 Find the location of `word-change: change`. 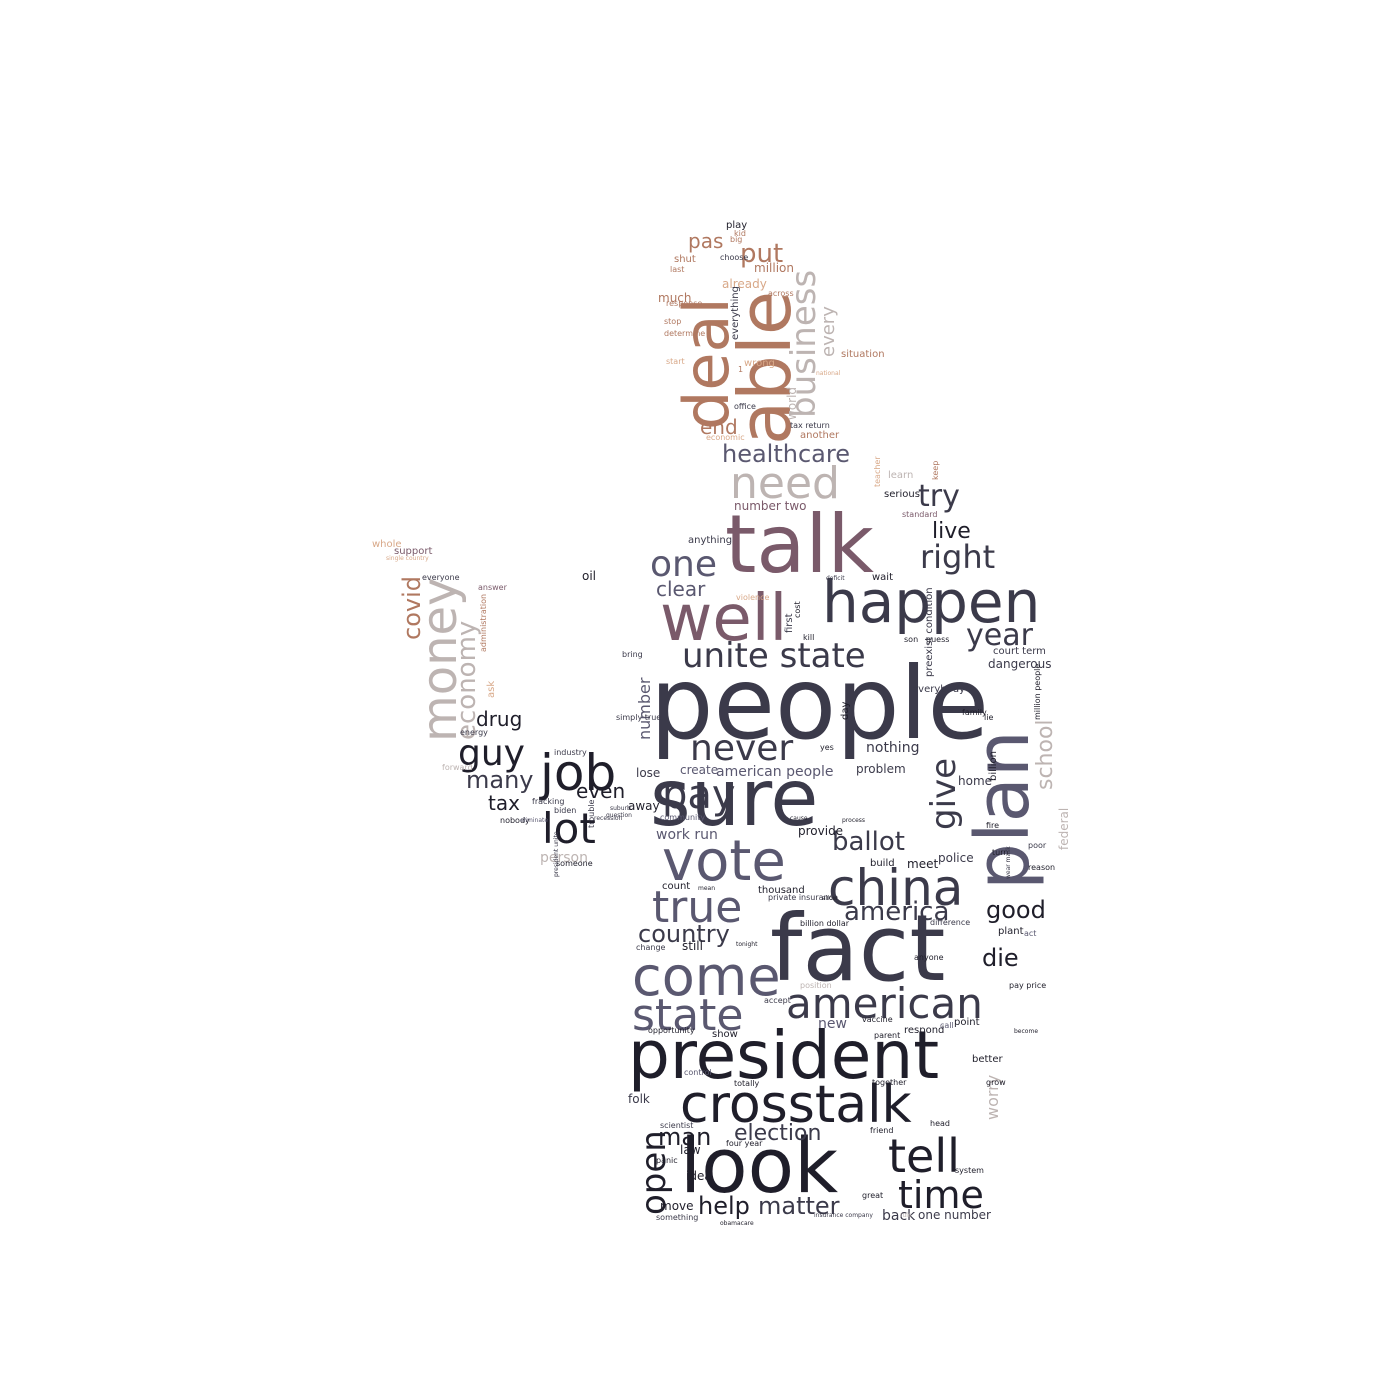

word-change: change is located at coordinates (651, 947).